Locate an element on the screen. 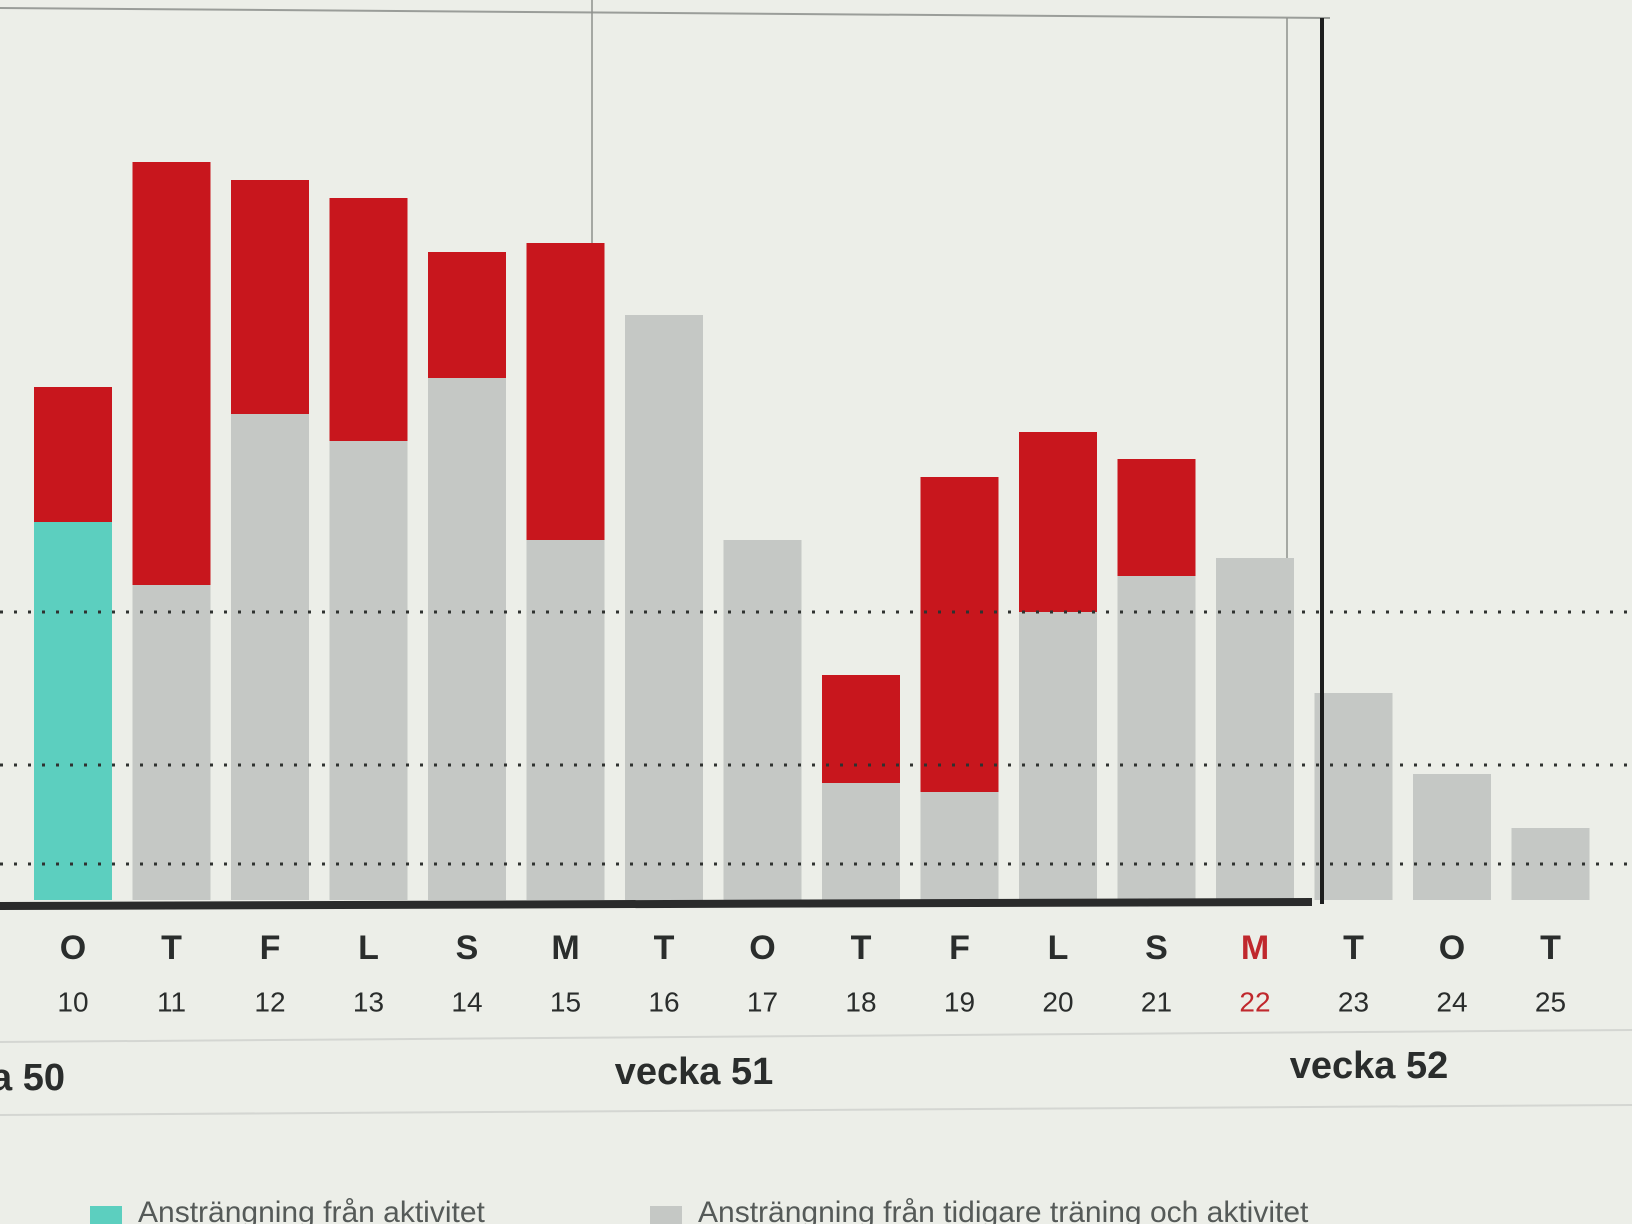 The height and width of the screenshot is (1224, 1632). day-number: 17 is located at coordinates (762, 1001).